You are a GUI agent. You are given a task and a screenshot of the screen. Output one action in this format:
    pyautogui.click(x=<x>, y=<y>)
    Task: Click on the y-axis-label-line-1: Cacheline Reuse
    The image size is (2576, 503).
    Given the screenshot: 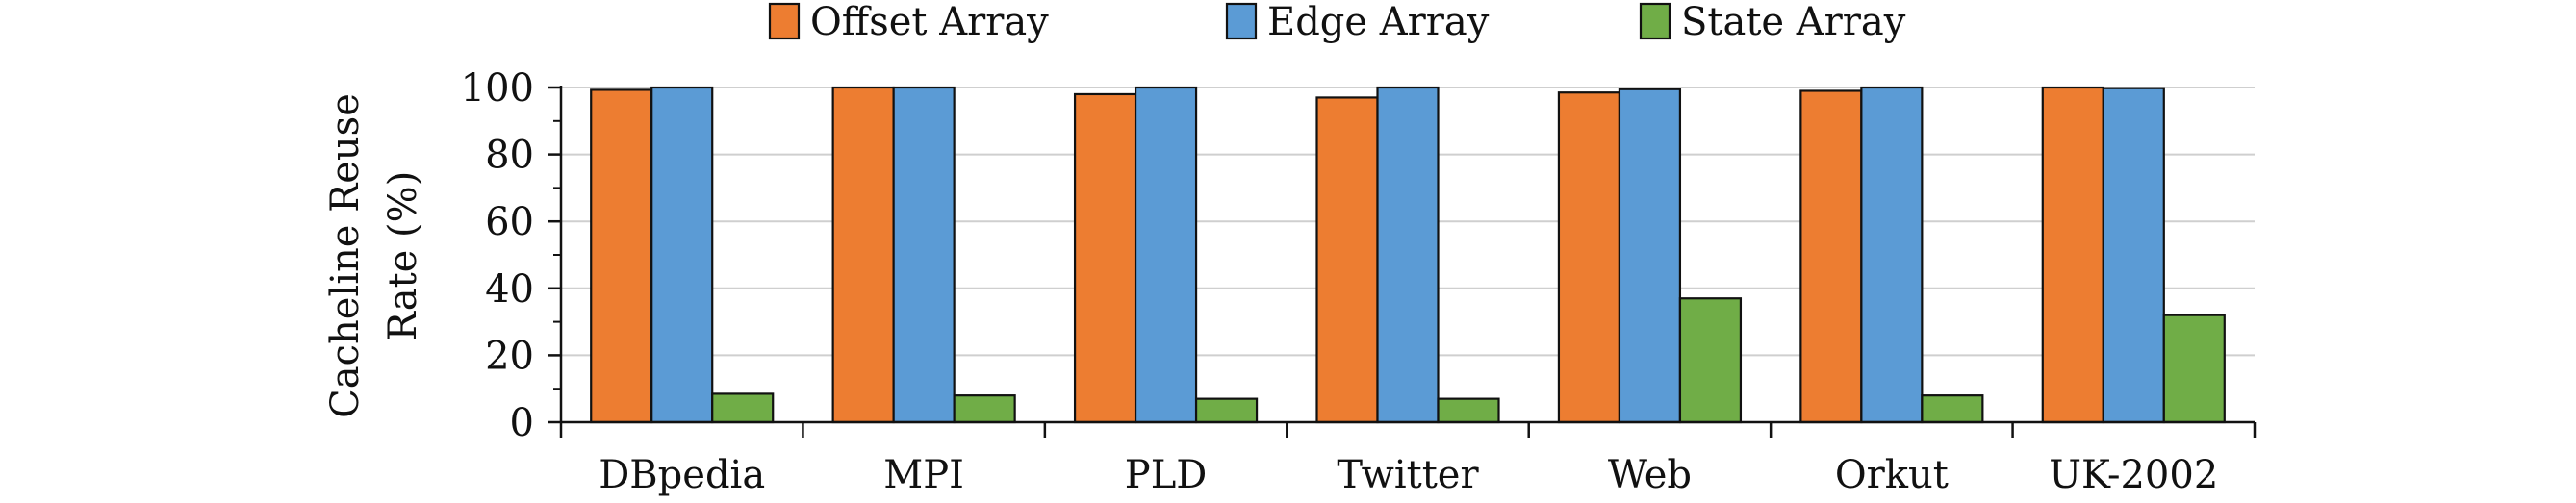 What is the action you would take?
    pyautogui.click(x=345, y=256)
    